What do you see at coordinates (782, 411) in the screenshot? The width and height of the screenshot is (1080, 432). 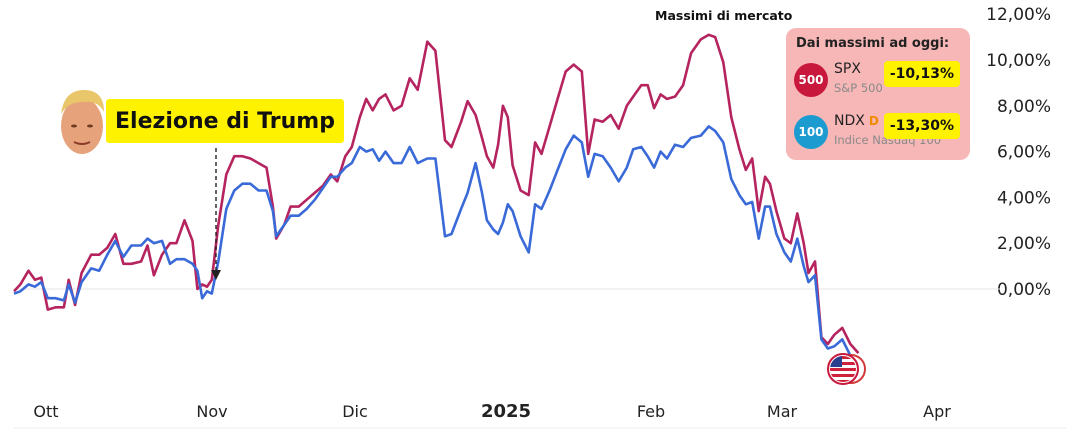 I see `x-tick-label: Mar` at bounding box center [782, 411].